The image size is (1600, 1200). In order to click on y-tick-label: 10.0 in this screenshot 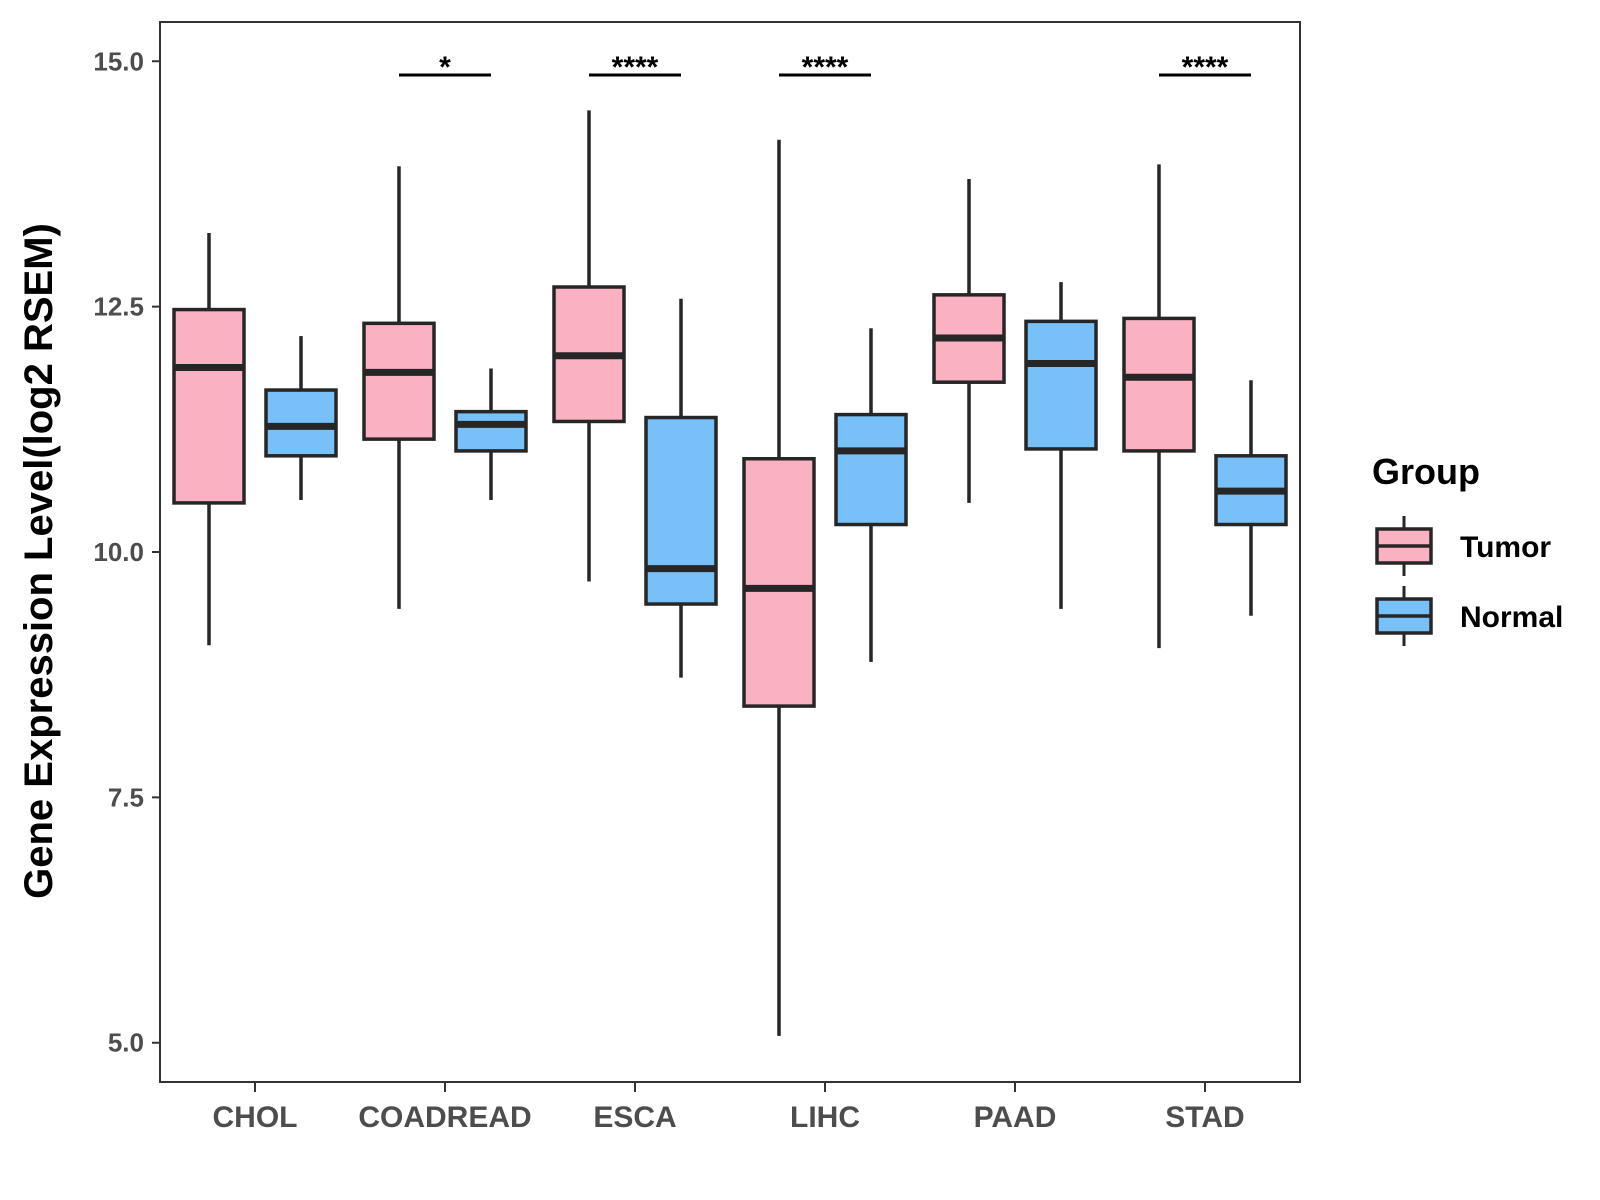, I will do `click(118, 552)`.